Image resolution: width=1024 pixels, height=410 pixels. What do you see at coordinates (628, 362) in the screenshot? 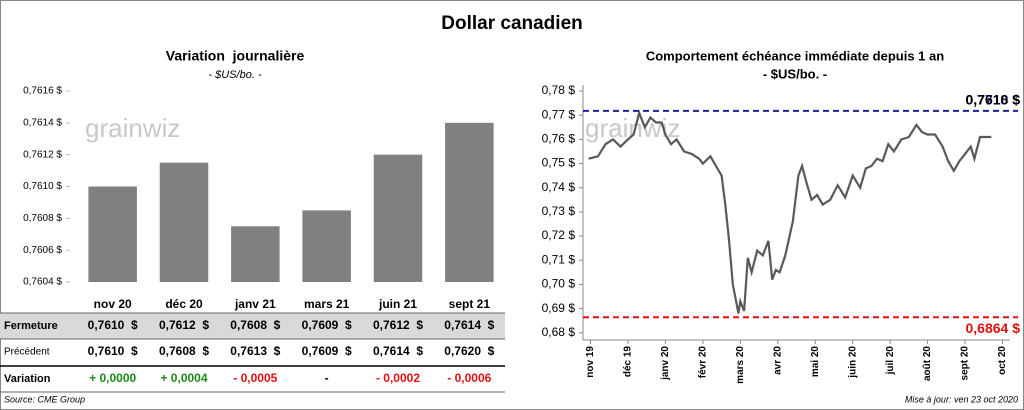
I see `x-tick-label: déc 19` at bounding box center [628, 362].